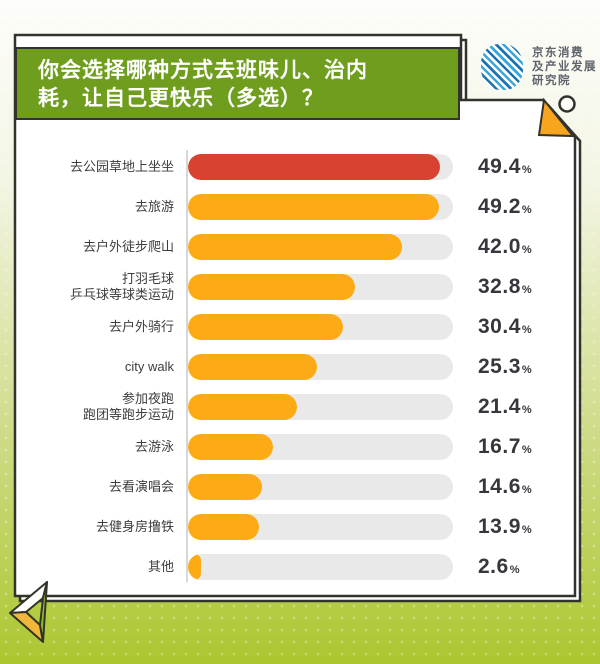 The image size is (600, 664). I want to click on jd-institute-logo-text: 京东消费 及产业发展 研究院, so click(564, 67).